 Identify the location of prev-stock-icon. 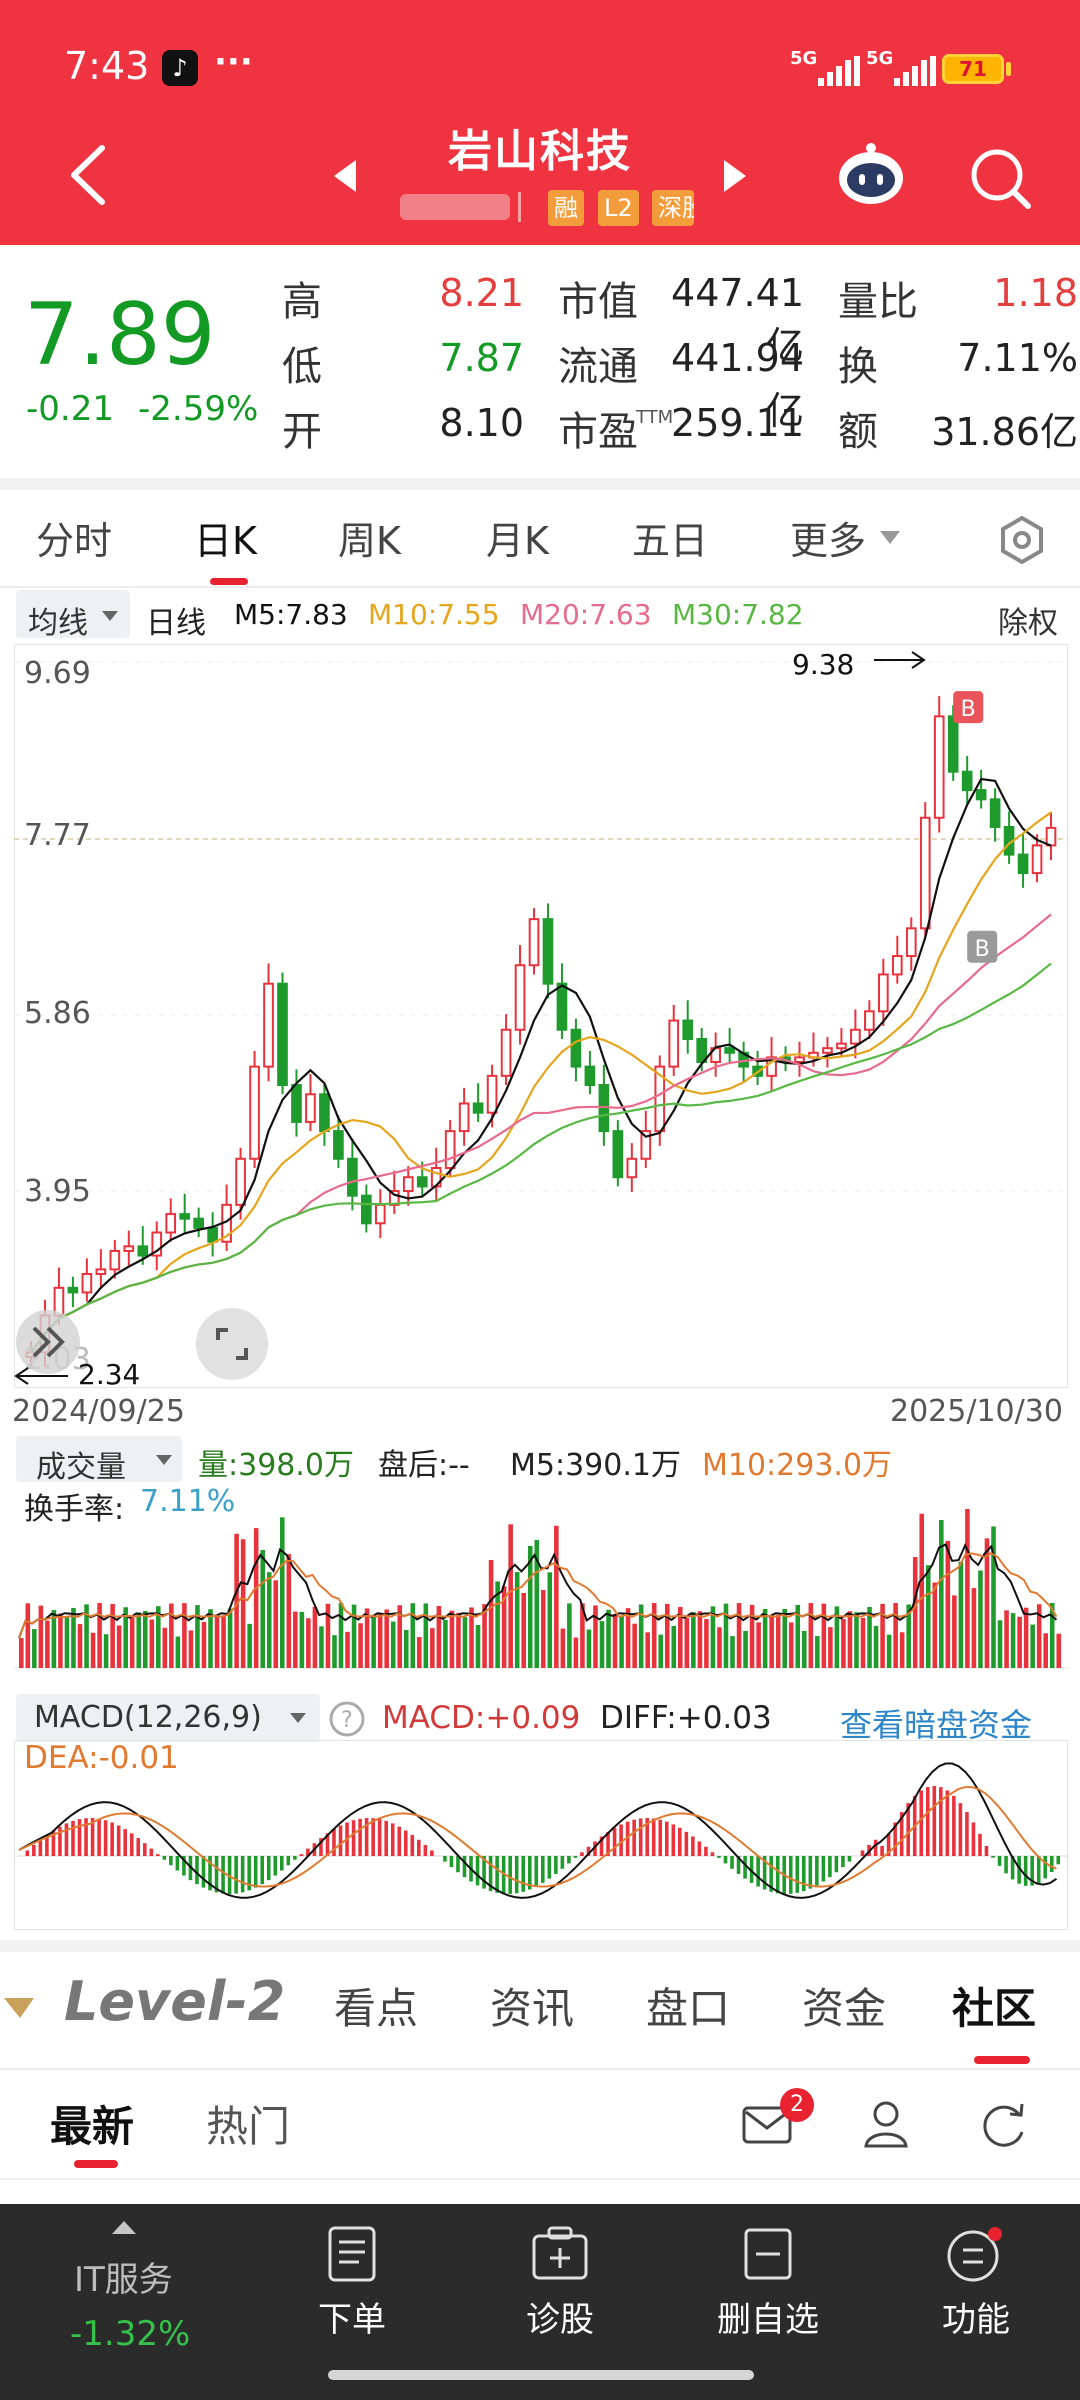
(345, 176).